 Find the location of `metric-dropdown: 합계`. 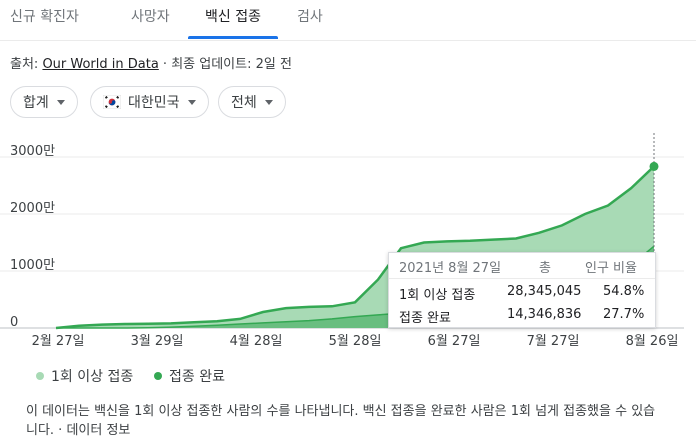

metric-dropdown: 합계 is located at coordinates (44, 102).